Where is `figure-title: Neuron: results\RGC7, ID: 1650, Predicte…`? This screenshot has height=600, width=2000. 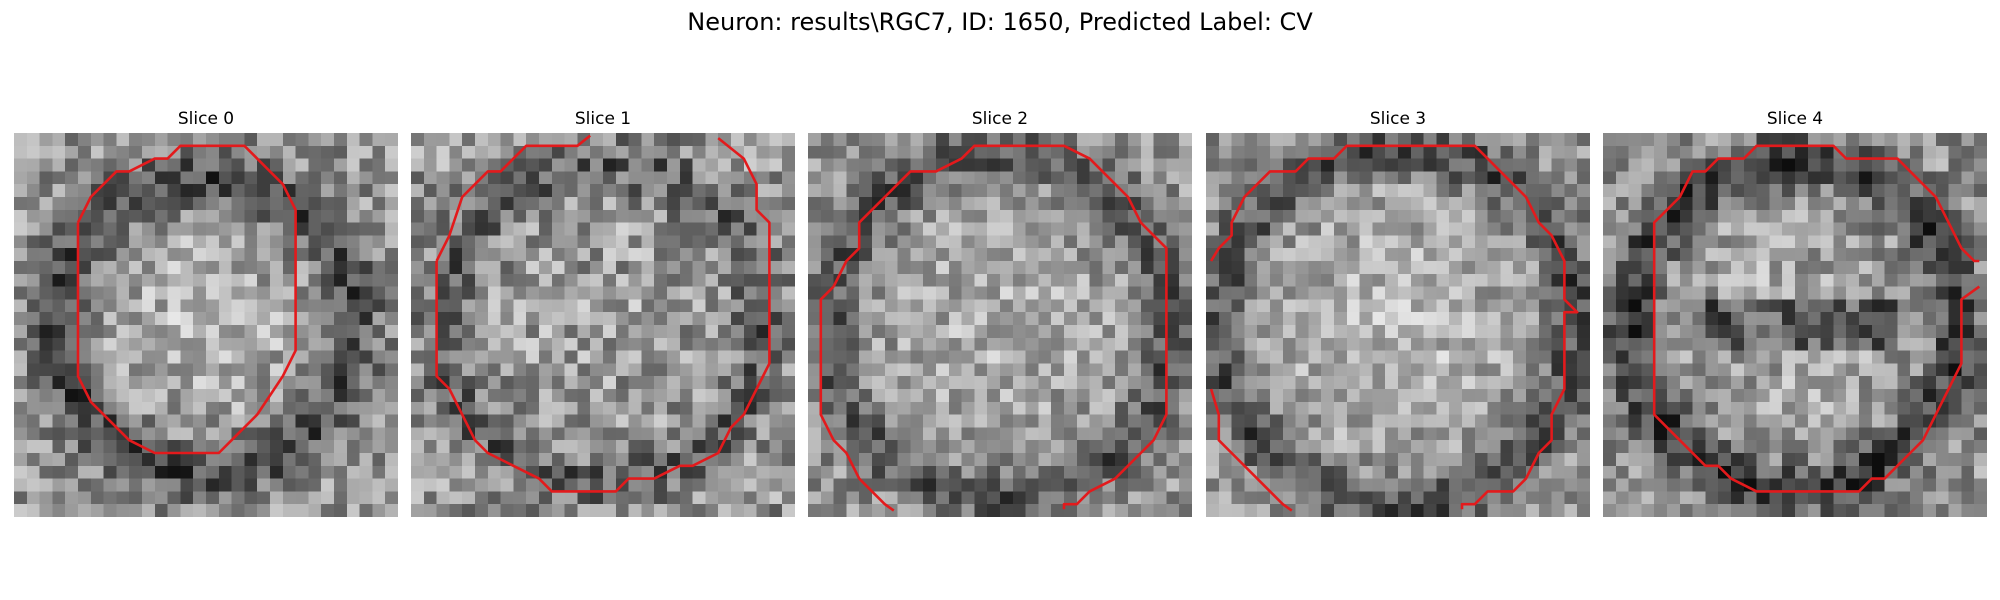
figure-title: Neuron: results\RGC7, ID: 1650, Predicte… is located at coordinates (1000, 22).